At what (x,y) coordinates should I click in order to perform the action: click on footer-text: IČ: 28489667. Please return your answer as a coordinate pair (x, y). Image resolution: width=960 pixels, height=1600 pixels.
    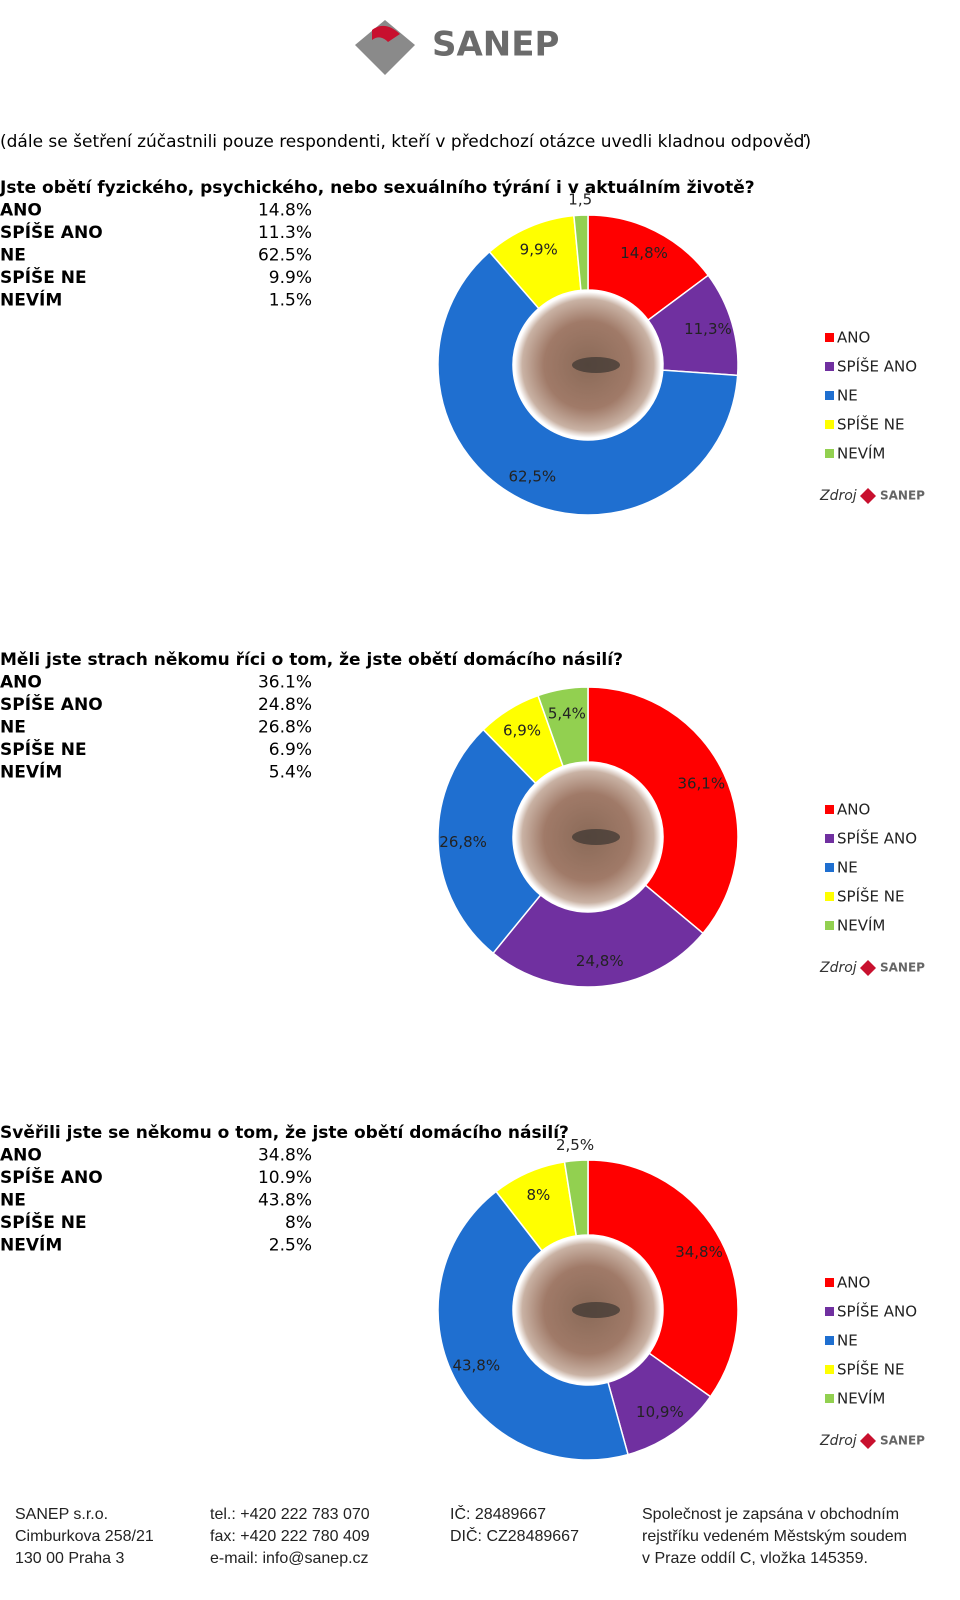
    Looking at the image, I should click on (498, 1513).